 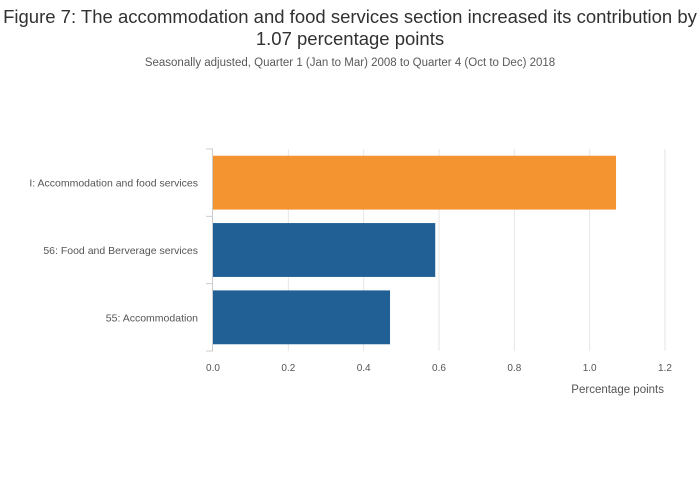 I want to click on x-tick-label: 0.8, so click(x=514, y=368).